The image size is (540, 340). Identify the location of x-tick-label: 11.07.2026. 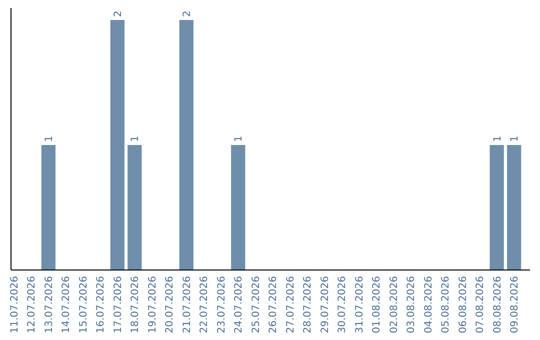
(14, 305).